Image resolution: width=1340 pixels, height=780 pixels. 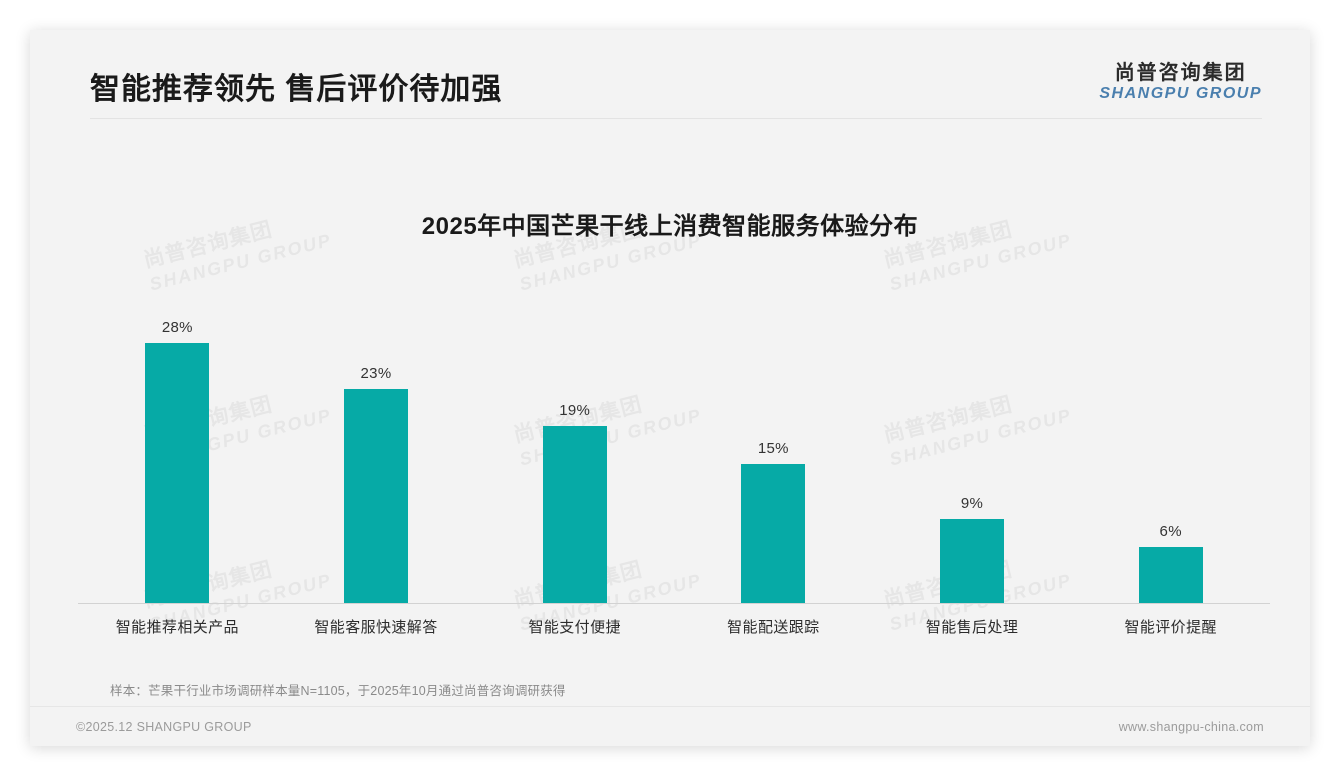 I want to click on x-axis-tick-label: 智能评价提醒, so click(x=1170, y=627).